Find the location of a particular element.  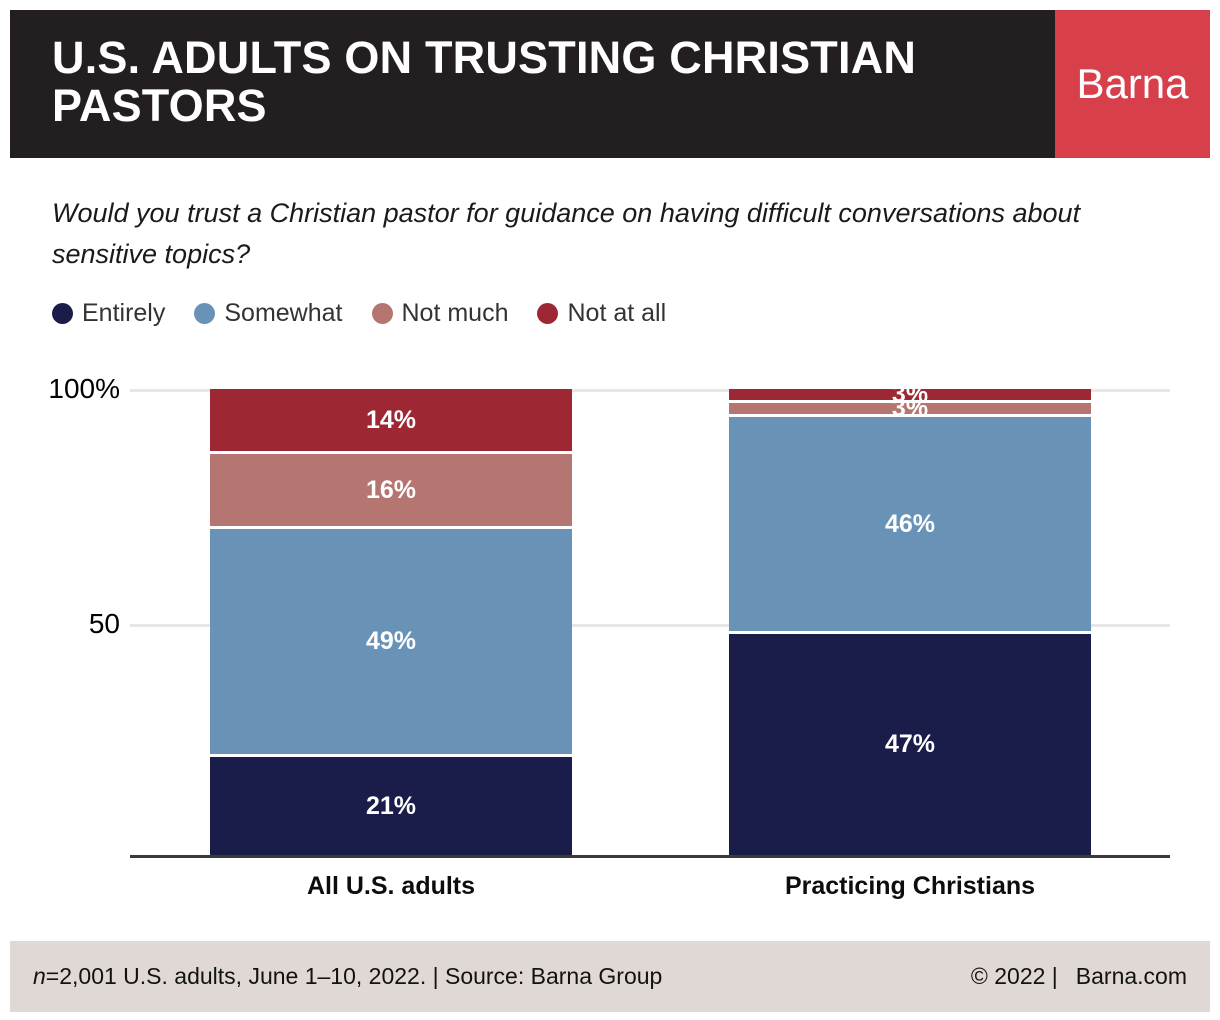

bar-segment-not-at-all: 3% is located at coordinates (910, 398).